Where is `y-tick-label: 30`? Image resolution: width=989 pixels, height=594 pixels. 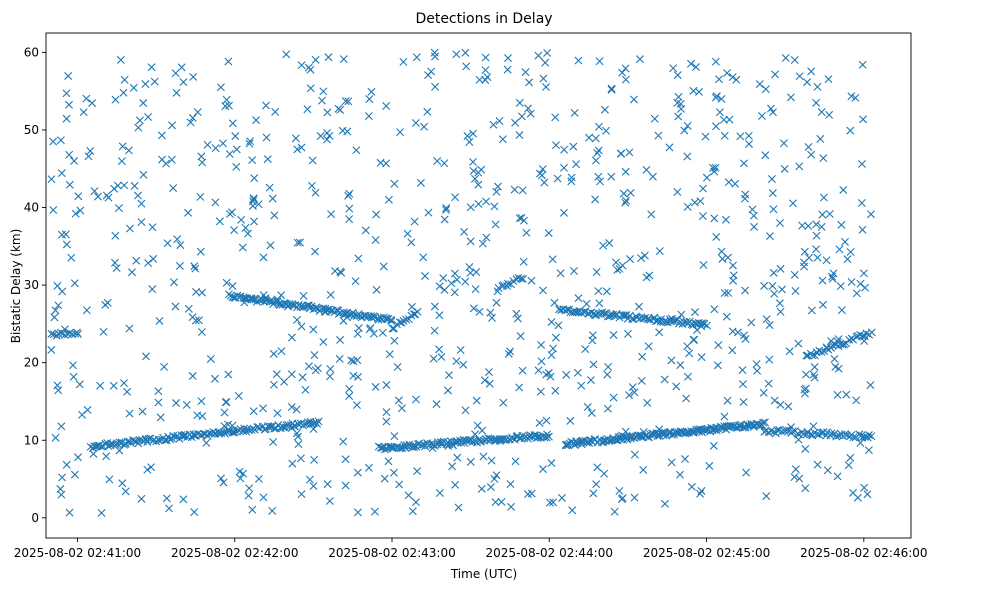 y-tick-label: 30 is located at coordinates (31, 285).